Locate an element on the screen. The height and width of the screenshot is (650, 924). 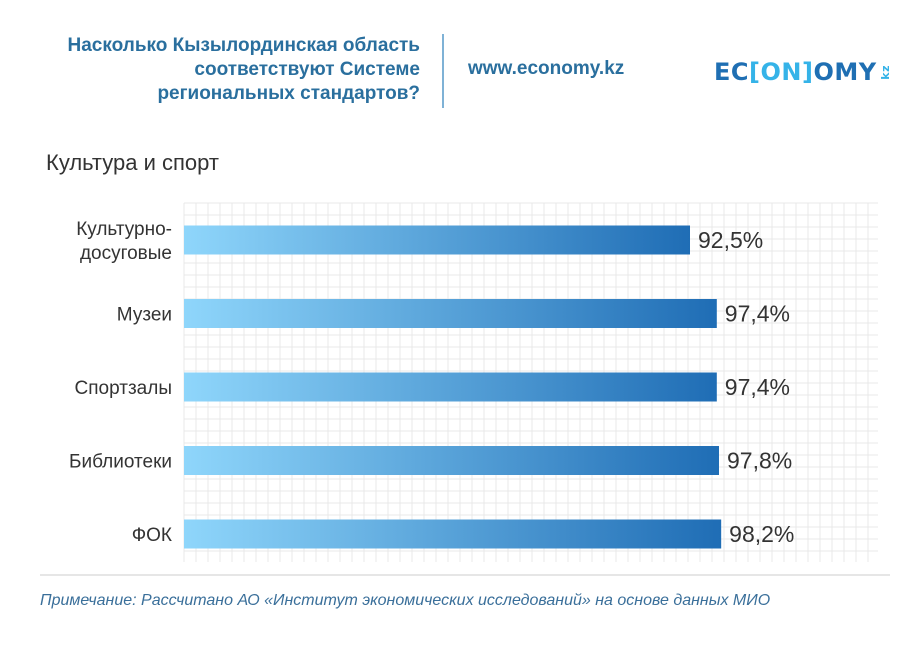
value-label: 98,2% is located at coordinates (761, 534).